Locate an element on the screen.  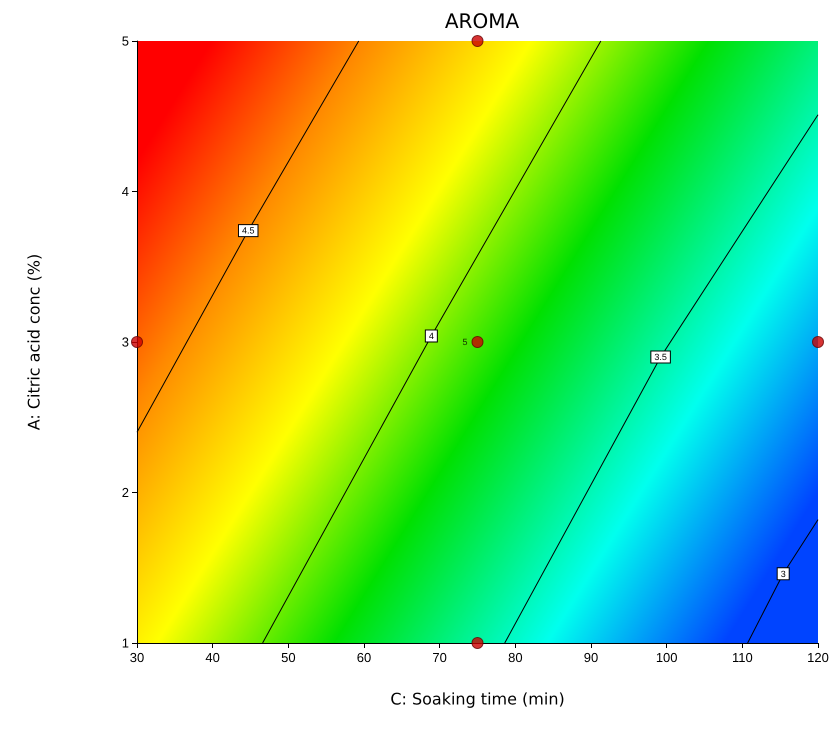
x-axis-title: C: Soaking time (min) is located at coordinates (477, 699).